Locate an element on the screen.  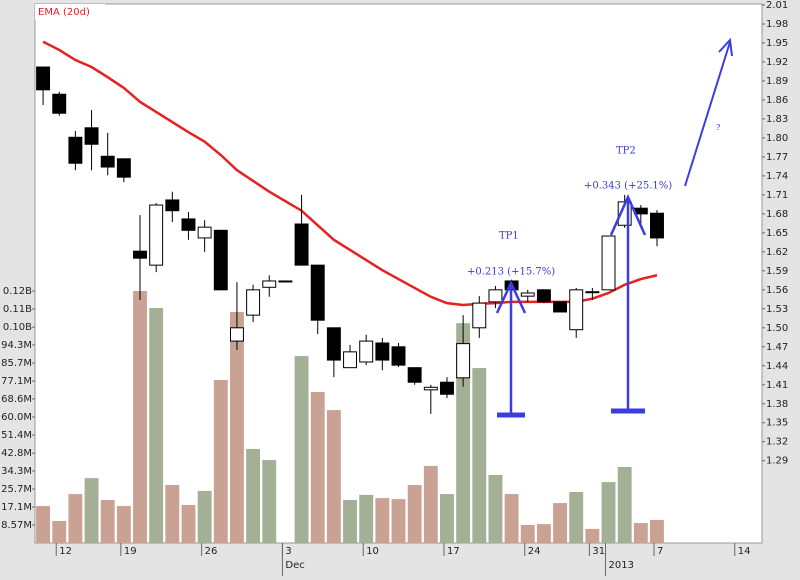
y-tick-label: 1.29 is located at coordinates (777, 461).